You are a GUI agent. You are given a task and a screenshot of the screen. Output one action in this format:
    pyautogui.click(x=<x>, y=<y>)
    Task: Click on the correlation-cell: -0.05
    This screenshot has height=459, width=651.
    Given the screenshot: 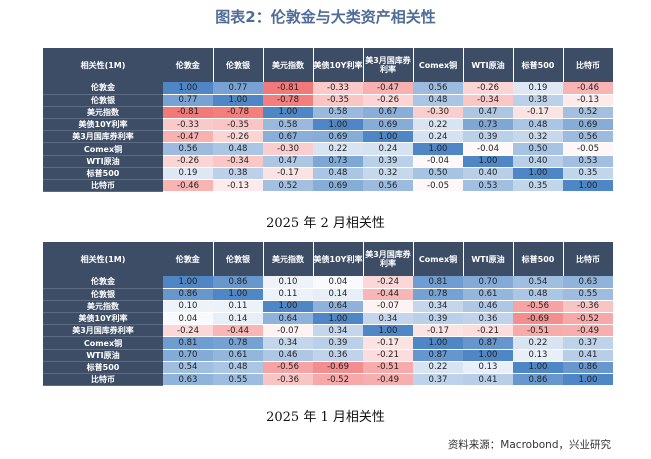 What is the action you would take?
    pyautogui.click(x=588, y=149)
    